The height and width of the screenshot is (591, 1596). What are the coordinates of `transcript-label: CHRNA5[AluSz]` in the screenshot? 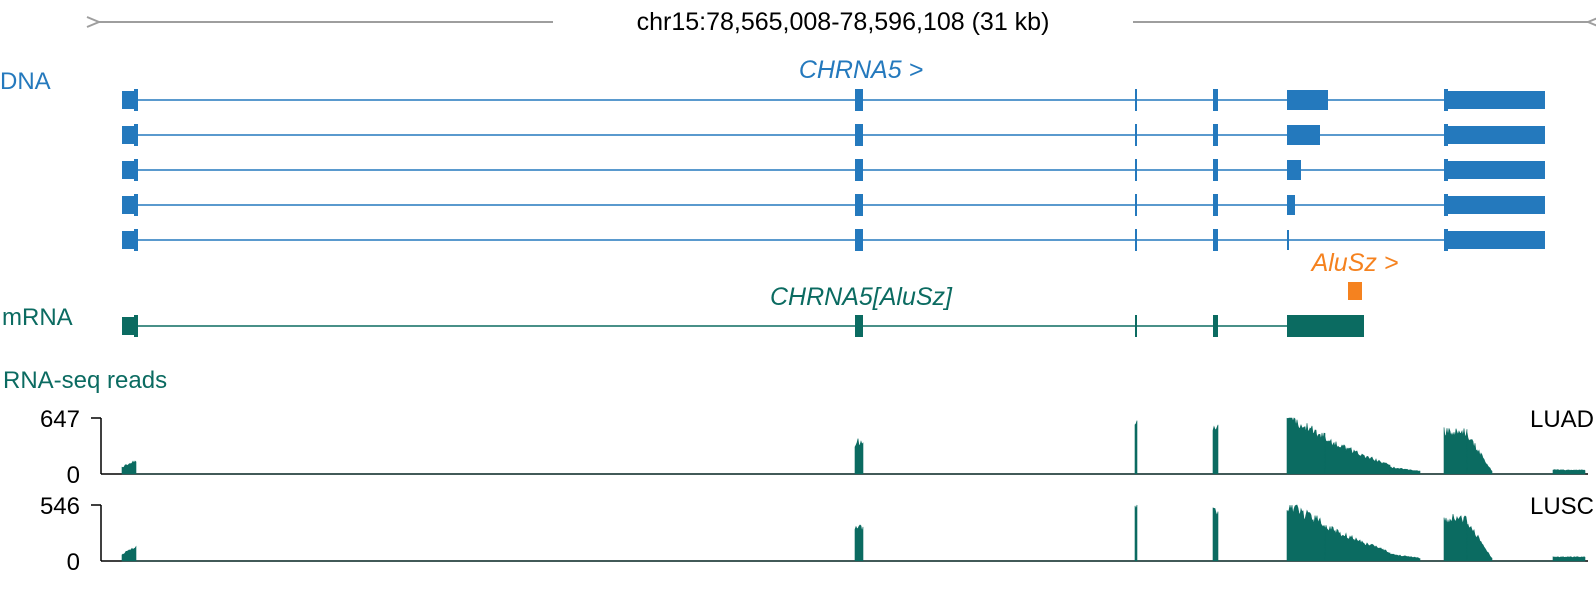 It's located at (861, 297).